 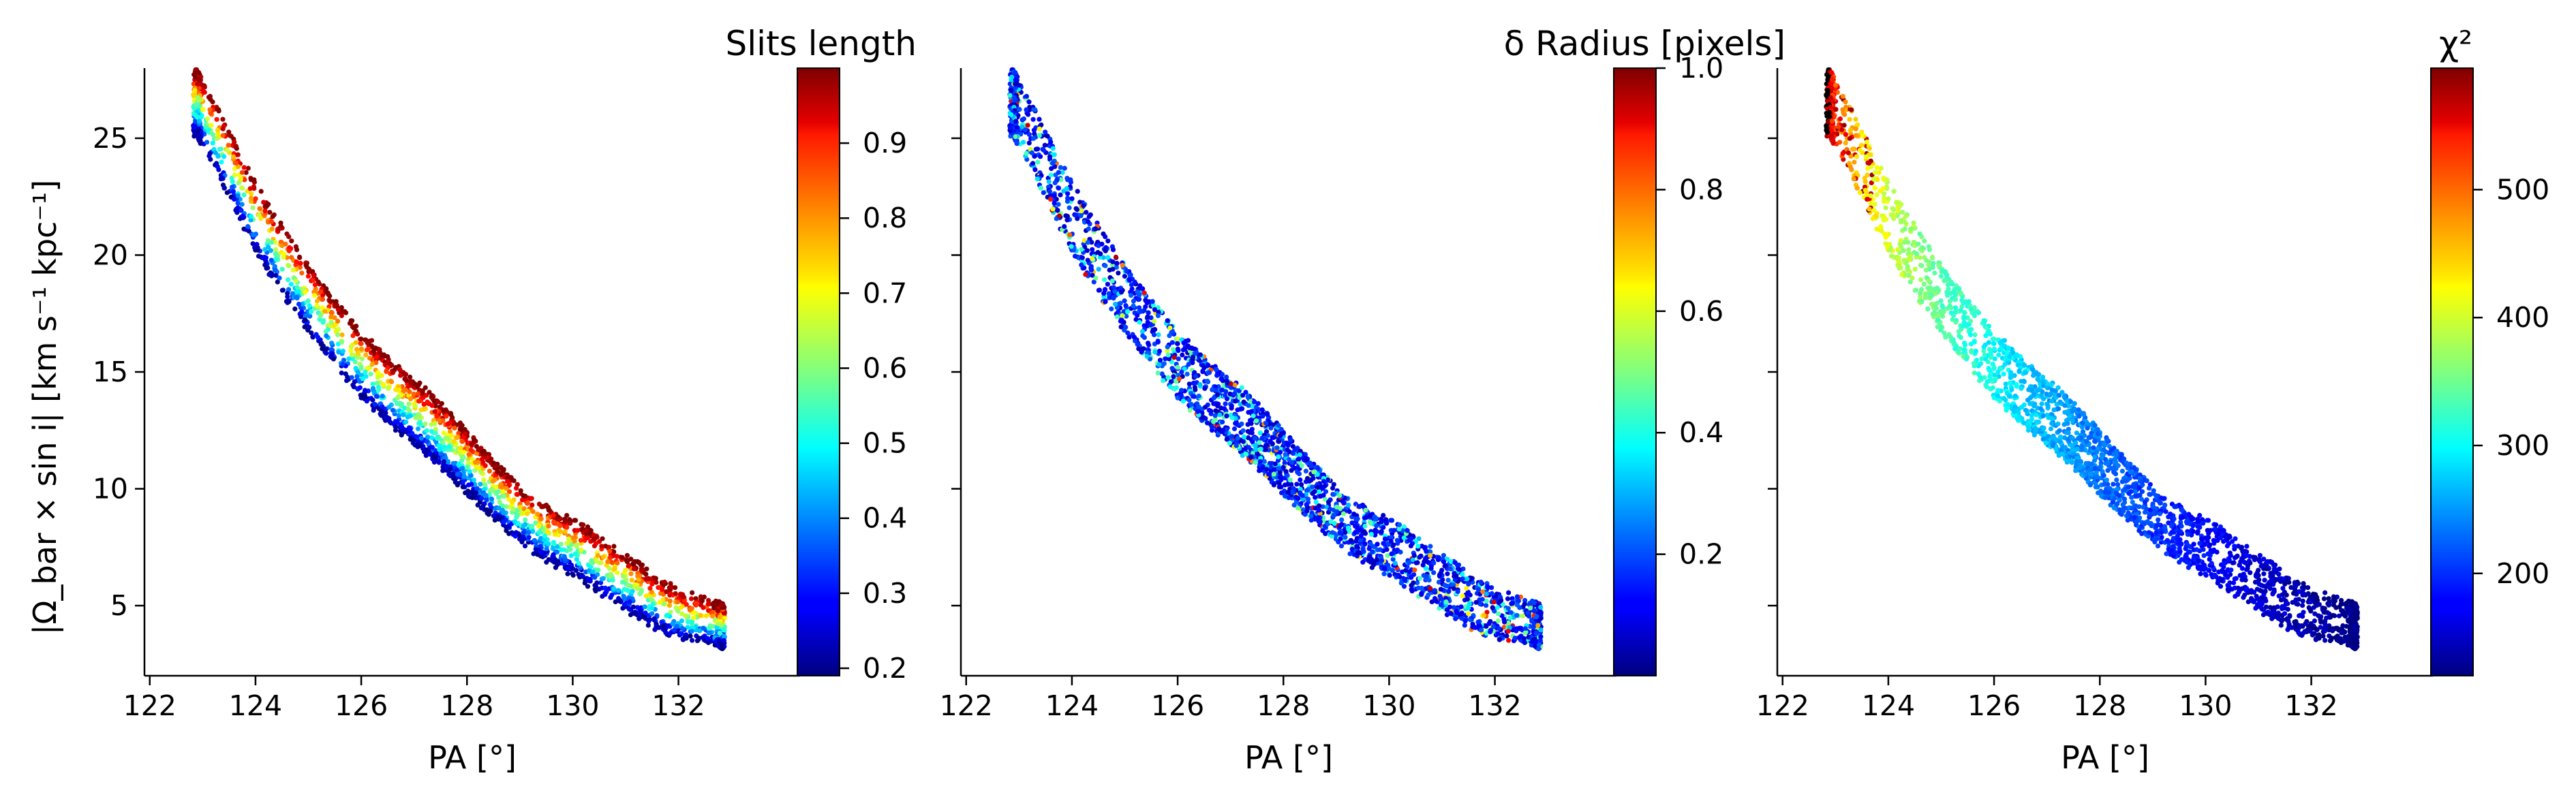 What do you see at coordinates (110, 489) in the screenshot?
I see `y-tick-label: 10` at bounding box center [110, 489].